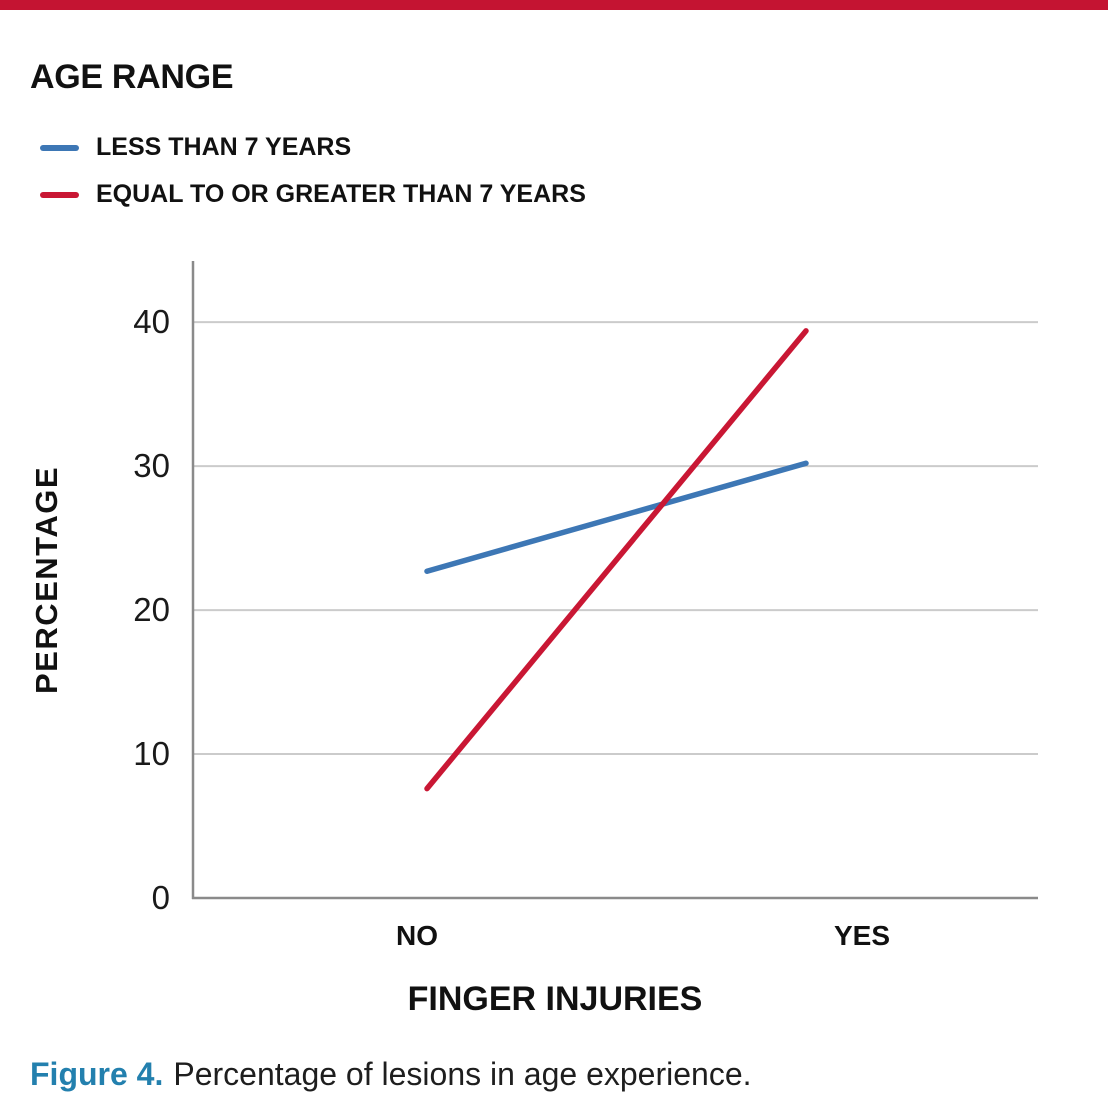  What do you see at coordinates (59, 147) in the screenshot?
I see `legend-swatch-blue` at bounding box center [59, 147].